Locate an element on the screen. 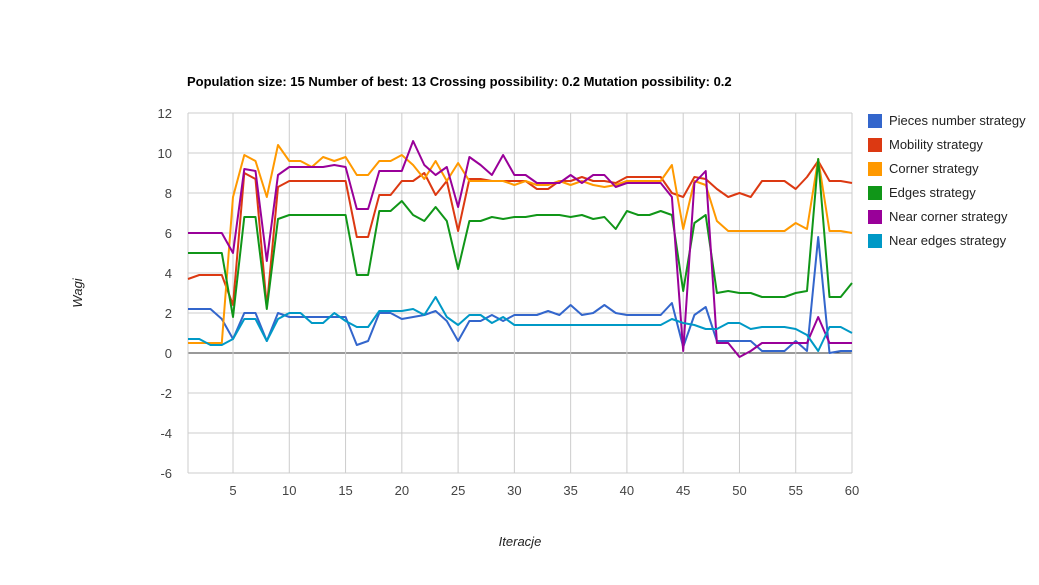  series-line-pieces-number-strategy is located at coordinates (520, 295).